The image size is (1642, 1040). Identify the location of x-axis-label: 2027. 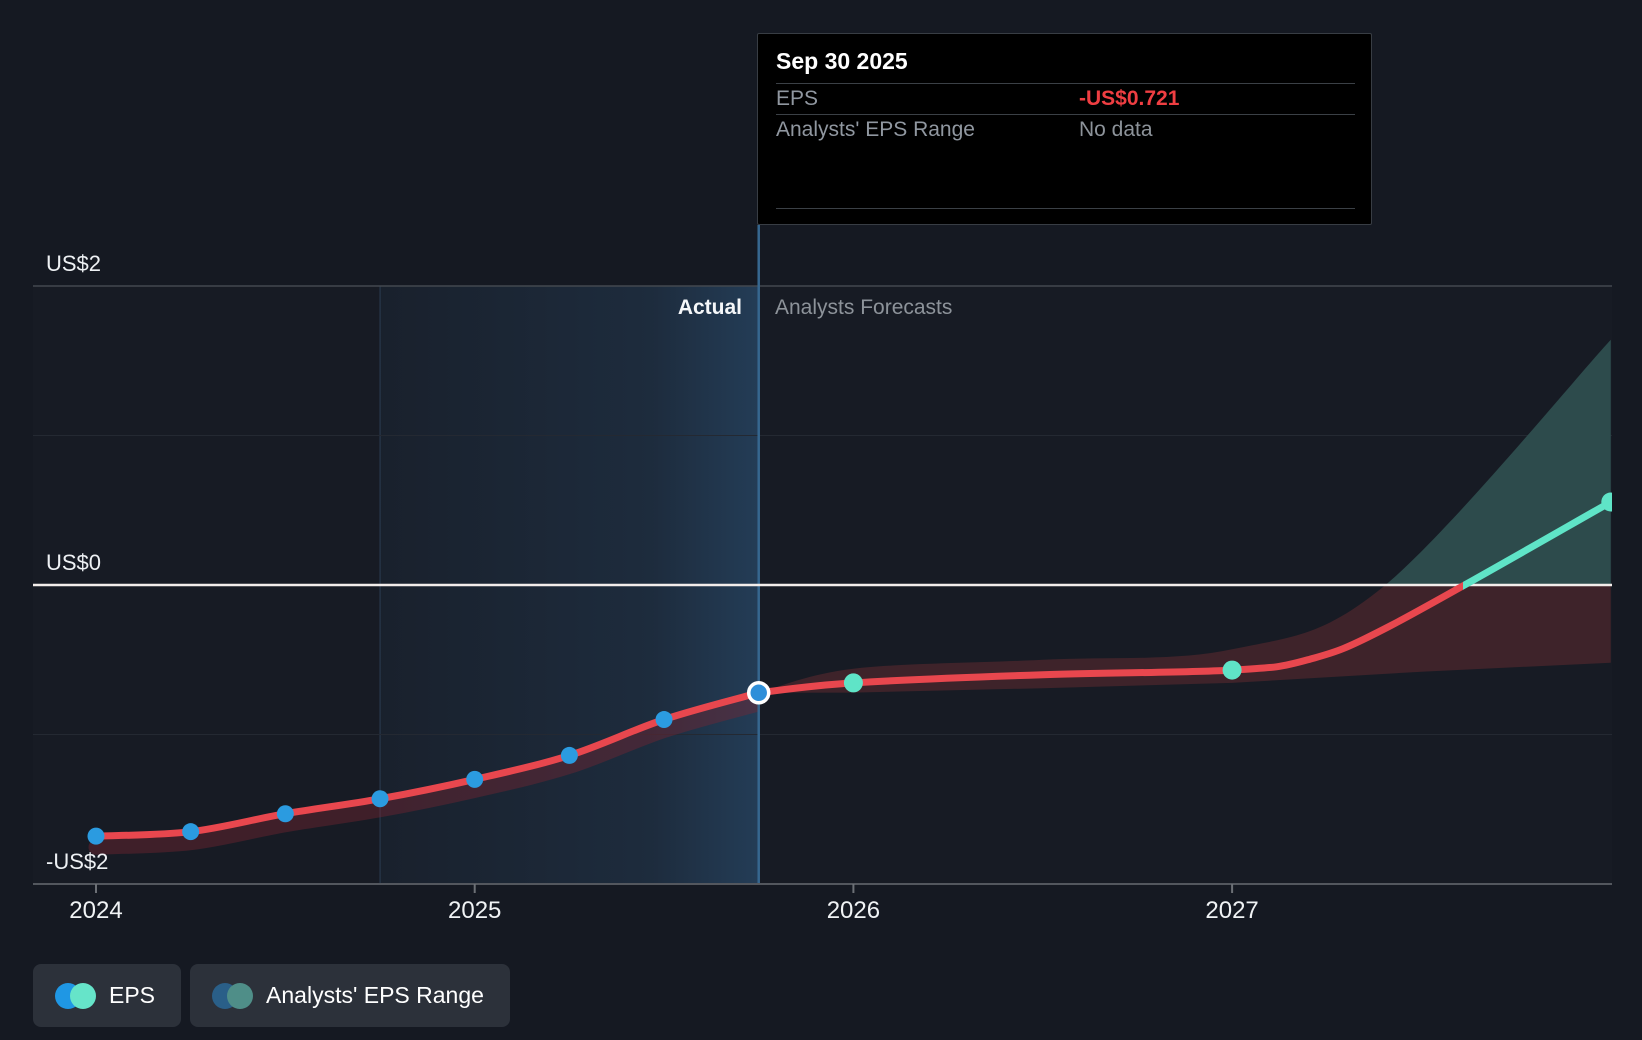
(1231, 910).